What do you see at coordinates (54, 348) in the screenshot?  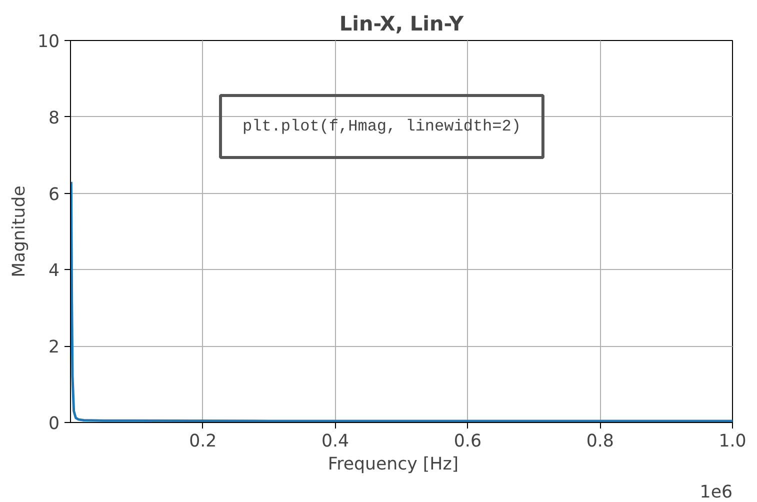 I see `y-tick-label: 2` at bounding box center [54, 348].